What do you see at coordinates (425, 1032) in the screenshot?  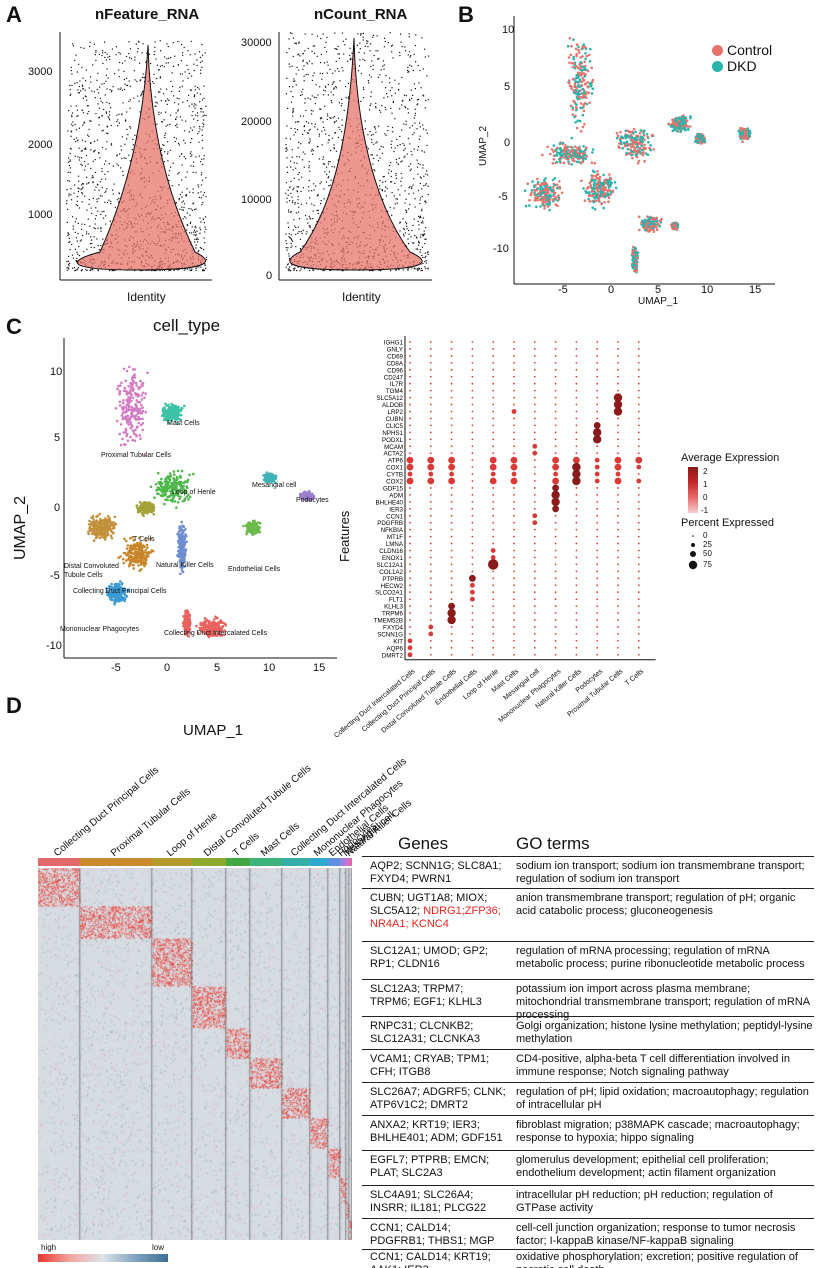 I see `table-cell-genes: RNPC31; CLCNKB2; SLC12A31; CLCNKA3` at bounding box center [425, 1032].